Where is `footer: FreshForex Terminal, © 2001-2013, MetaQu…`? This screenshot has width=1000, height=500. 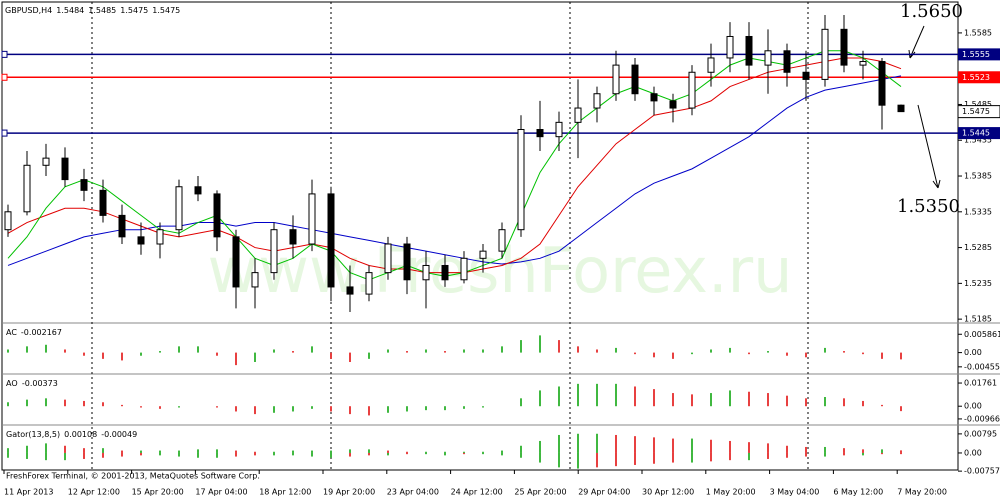 footer: FreshForex Terminal, © 2001-2013, MetaQu… is located at coordinates (133, 476).